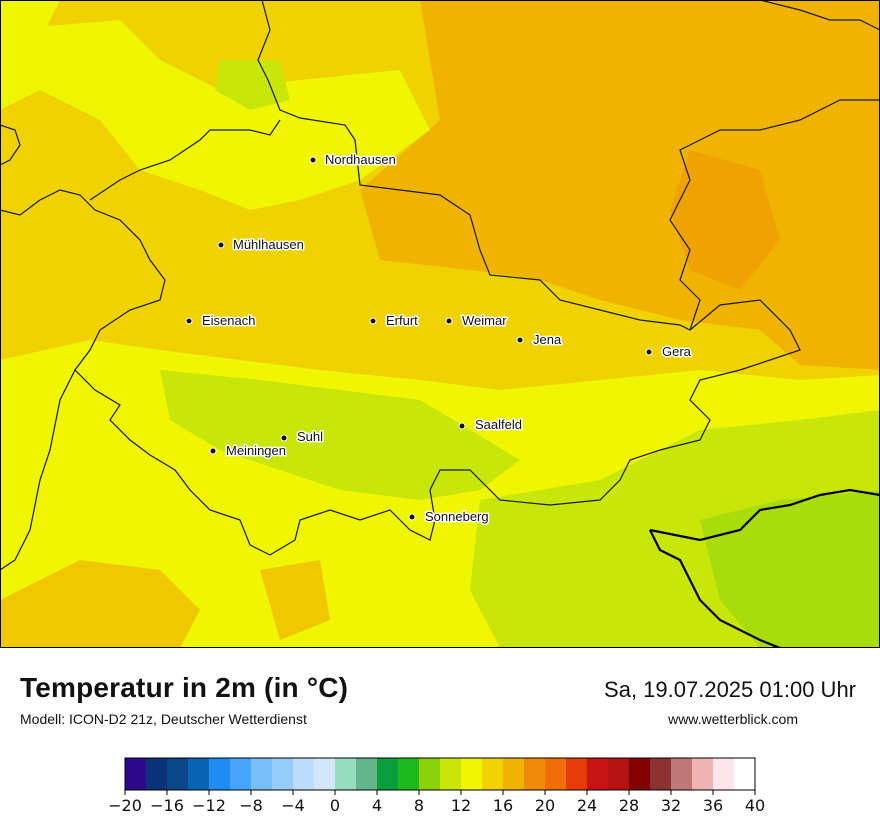  I want to click on city-jena: Jena, so click(539, 340).